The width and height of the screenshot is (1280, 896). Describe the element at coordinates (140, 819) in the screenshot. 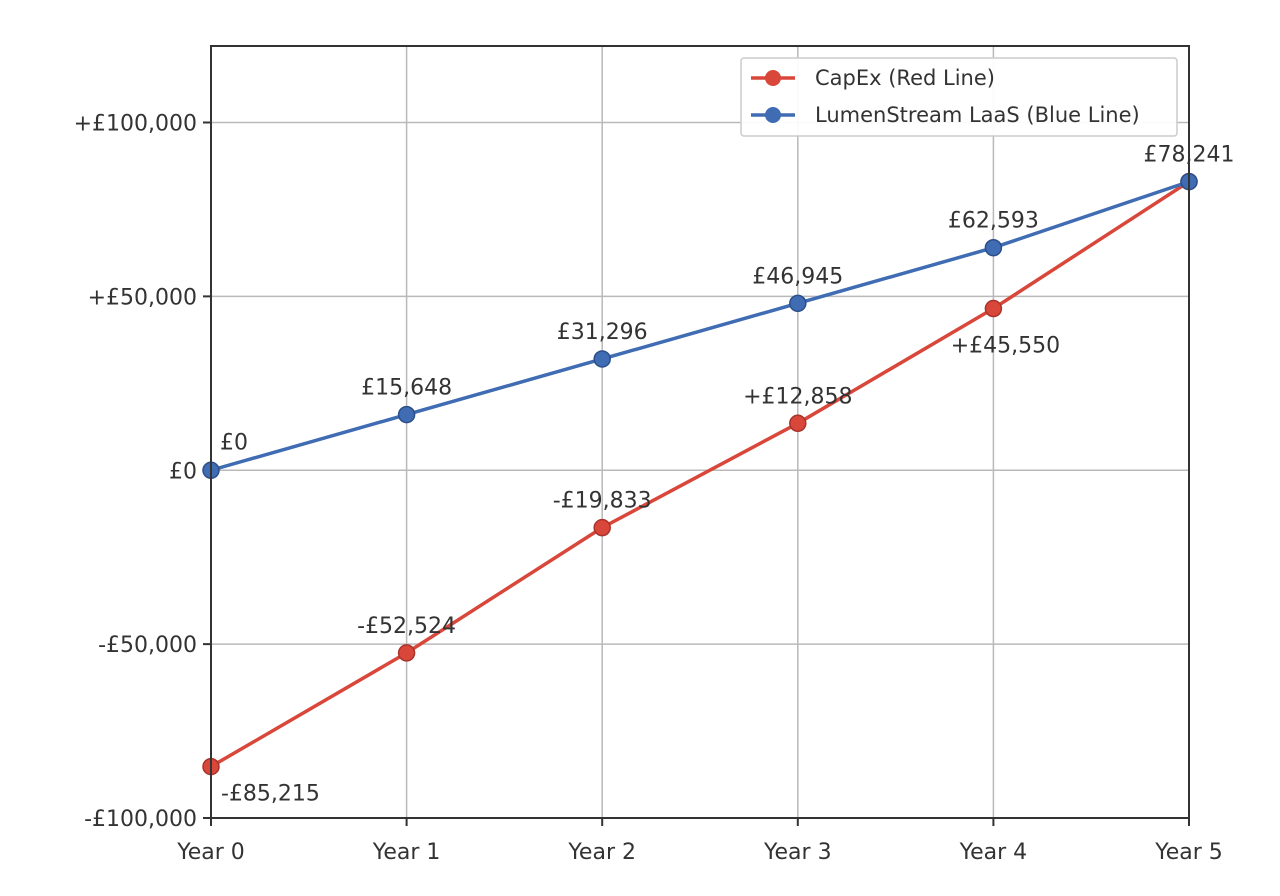

I see `y-tick-label: -£100,000` at that location.